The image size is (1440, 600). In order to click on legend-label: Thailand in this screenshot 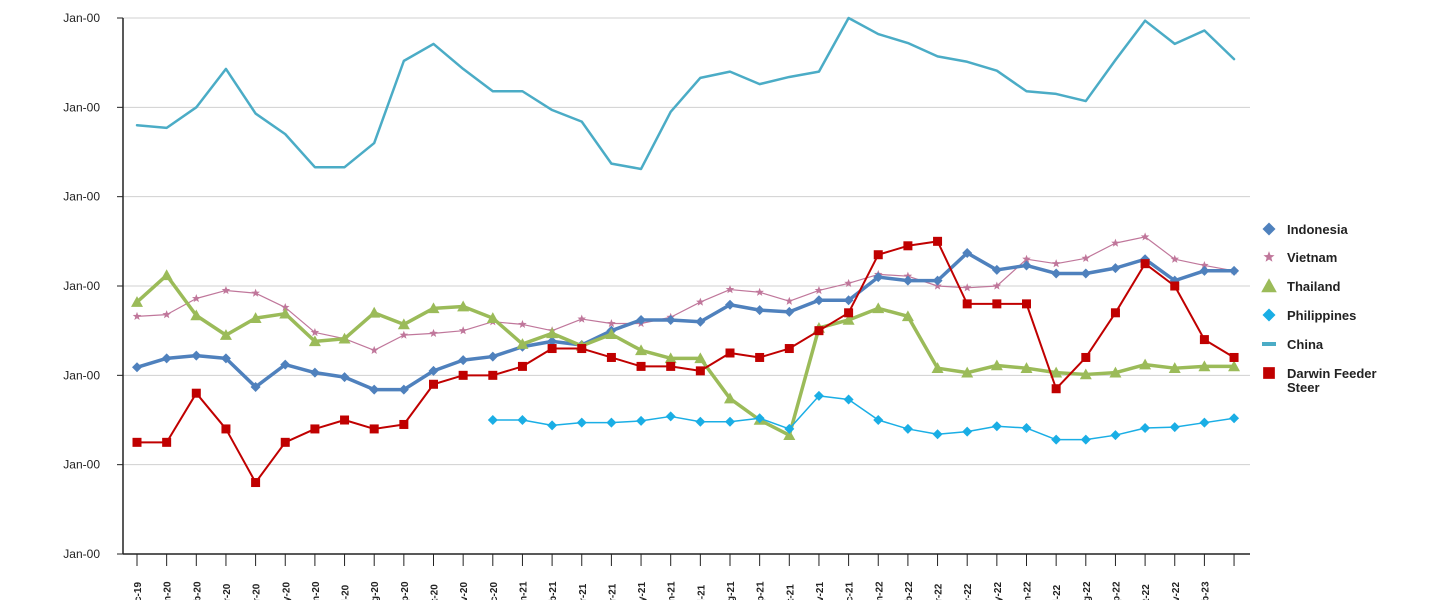, I will do `click(1314, 286)`.